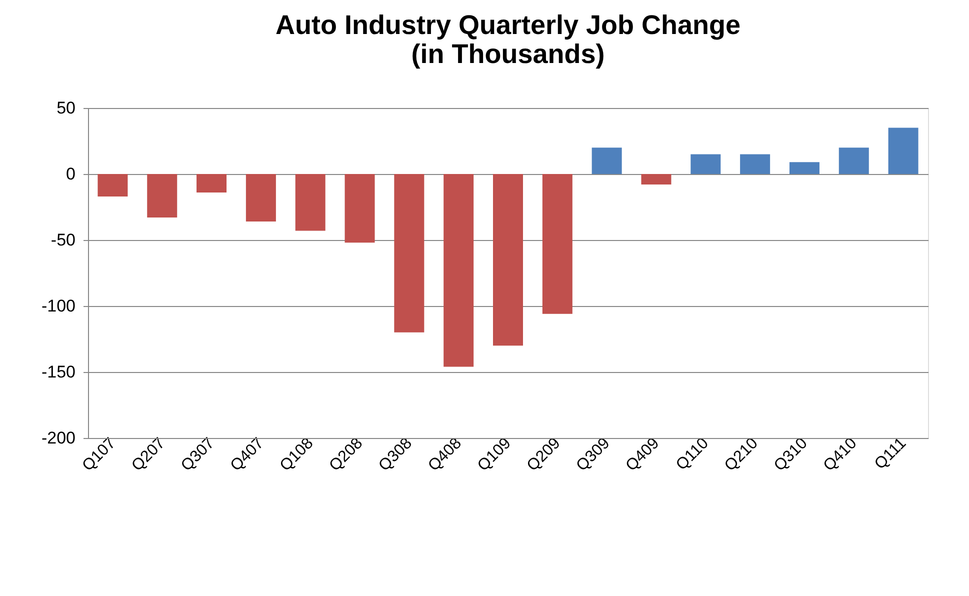 Image resolution: width=969 pixels, height=596 pixels. Describe the element at coordinates (63, 240) in the screenshot. I see `y-tick-label: -50` at that location.